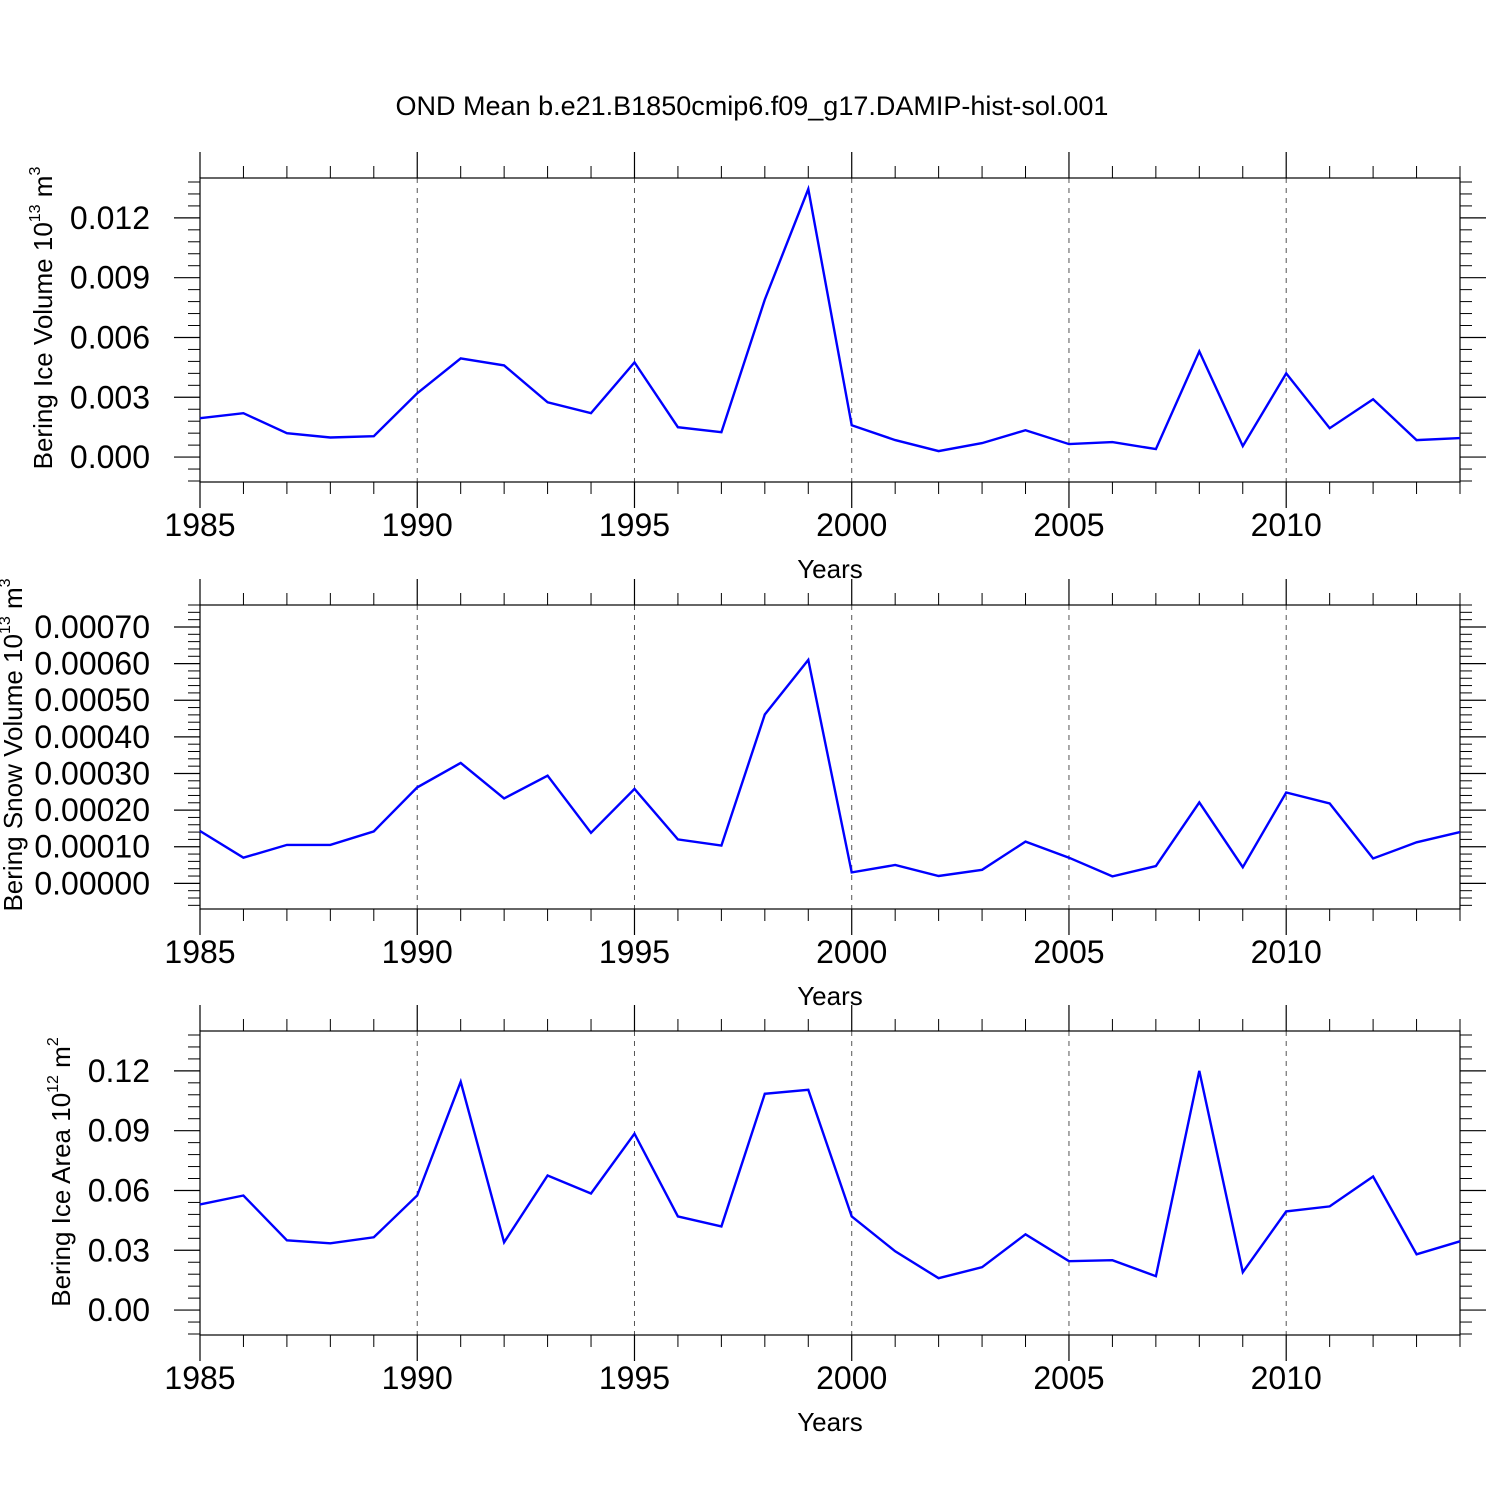 The width and height of the screenshot is (1500, 1500). I want to click on y-tick-label: 0.00050, so click(92, 700).